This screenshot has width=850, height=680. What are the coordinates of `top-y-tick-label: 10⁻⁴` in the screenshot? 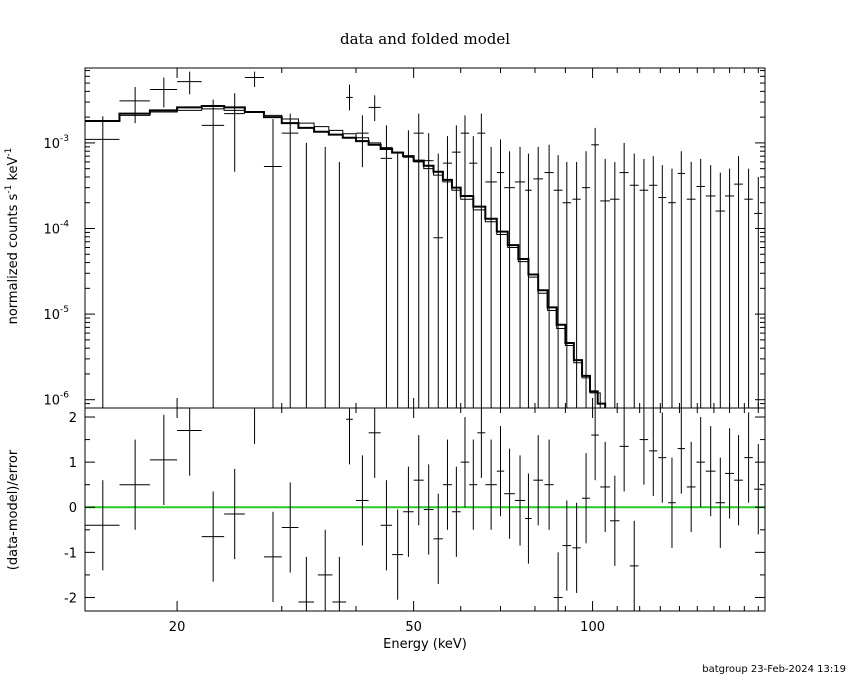 It's located at (56, 229).